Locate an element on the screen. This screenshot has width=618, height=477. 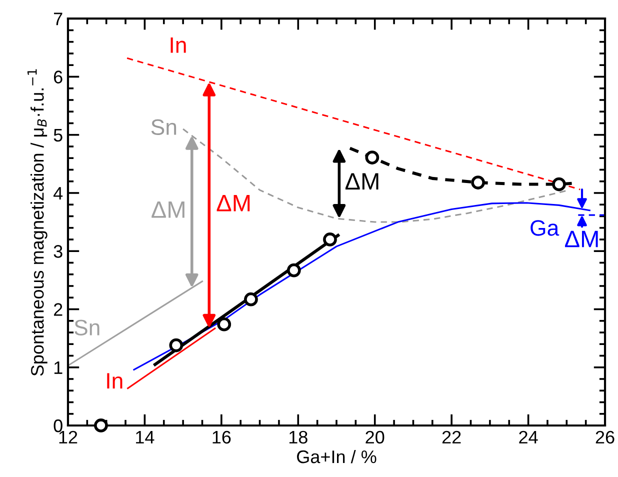
y-tick-label: 7 is located at coordinates (58, 19).